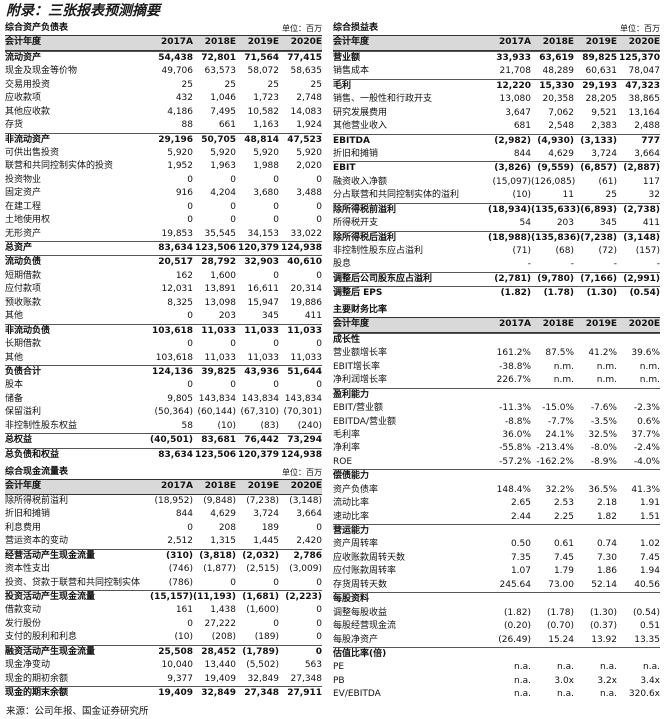  I want to click on value-cell: (10), so click(521, 195).